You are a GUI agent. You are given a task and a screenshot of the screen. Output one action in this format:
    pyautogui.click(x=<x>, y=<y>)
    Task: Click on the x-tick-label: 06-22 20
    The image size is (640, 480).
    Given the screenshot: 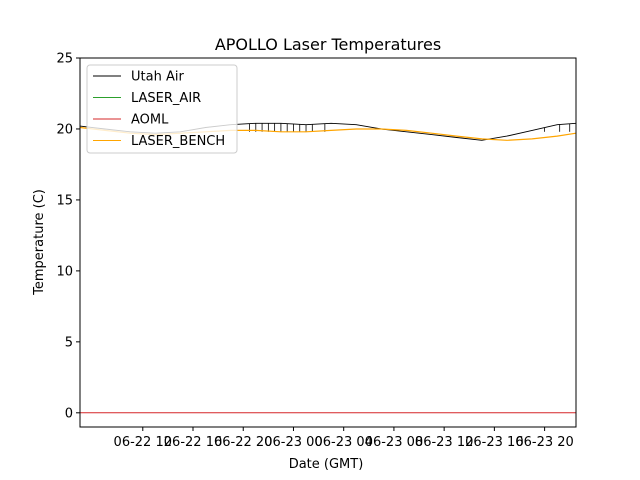 What is the action you would take?
    pyautogui.click(x=243, y=442)
    